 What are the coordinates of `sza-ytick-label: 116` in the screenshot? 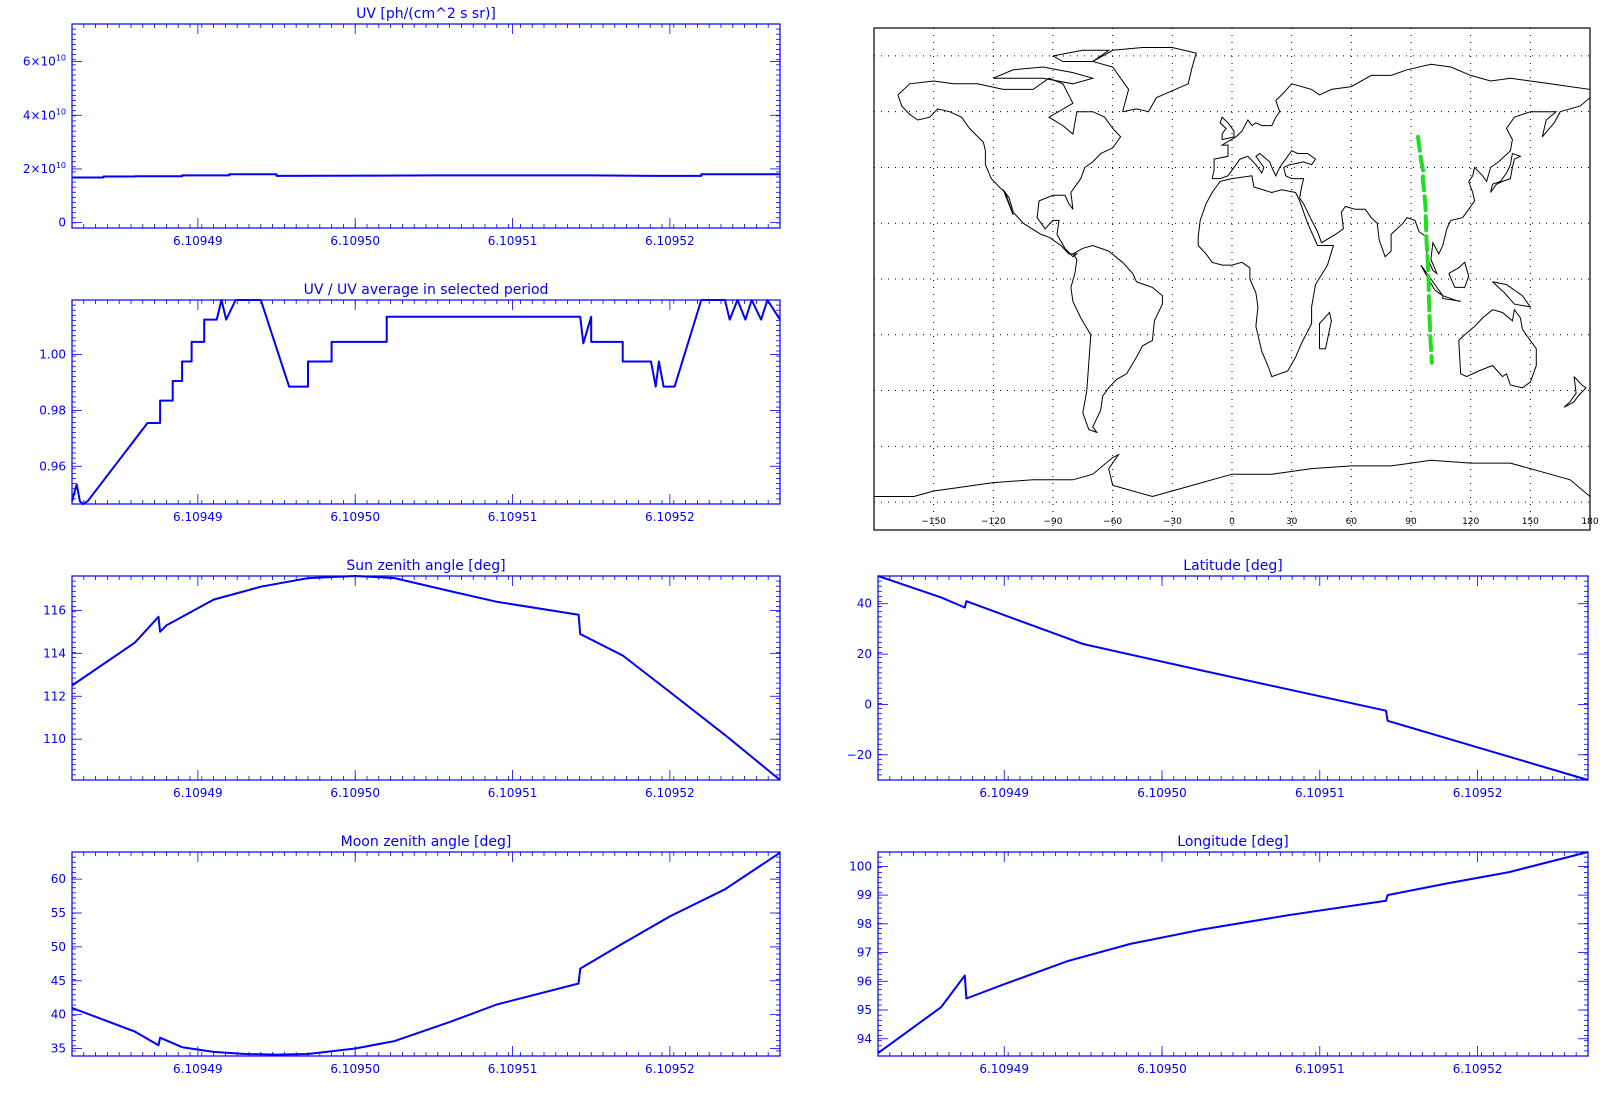 It's located at (54, 610).